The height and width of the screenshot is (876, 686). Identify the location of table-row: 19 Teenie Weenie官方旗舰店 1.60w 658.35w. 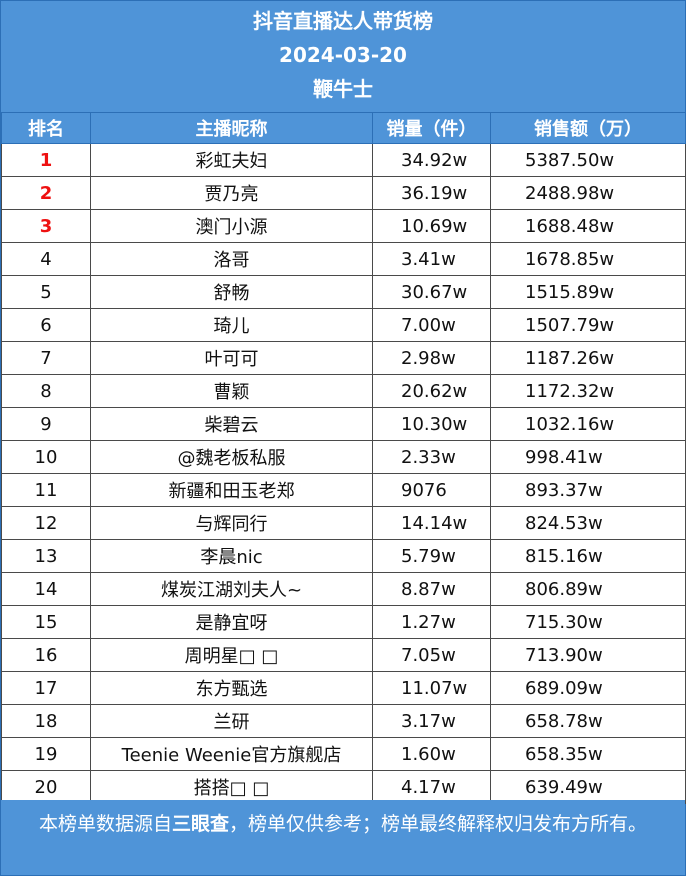
(343, 754).